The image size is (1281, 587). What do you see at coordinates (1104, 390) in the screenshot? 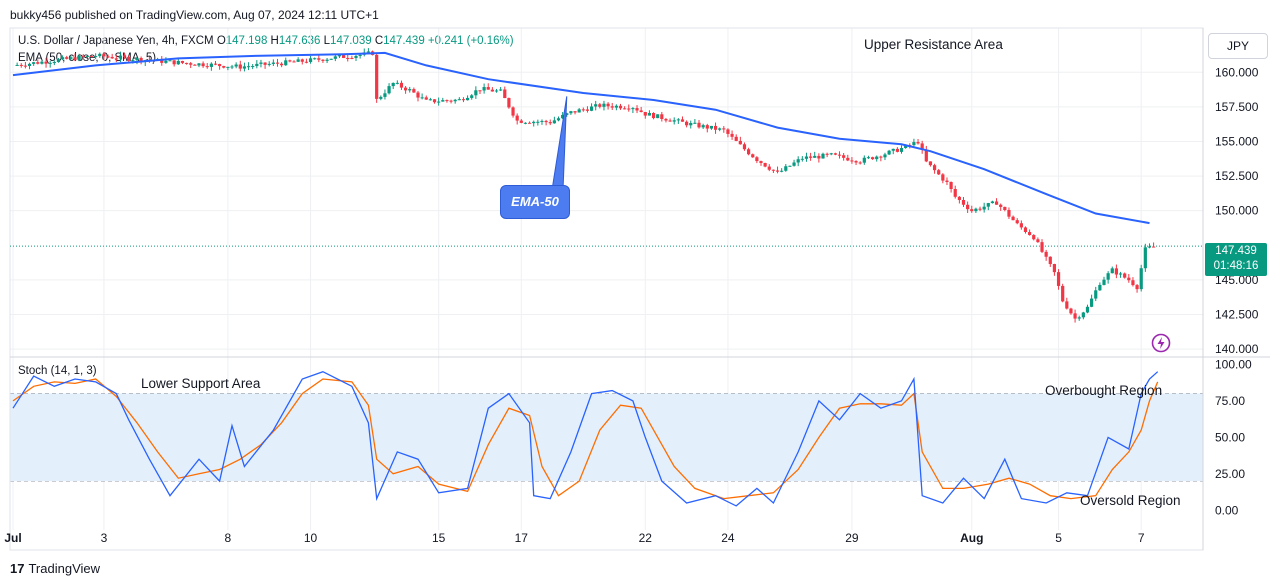
I see `overbought-label: Overbought Region` at bounding box center [1104, 390].